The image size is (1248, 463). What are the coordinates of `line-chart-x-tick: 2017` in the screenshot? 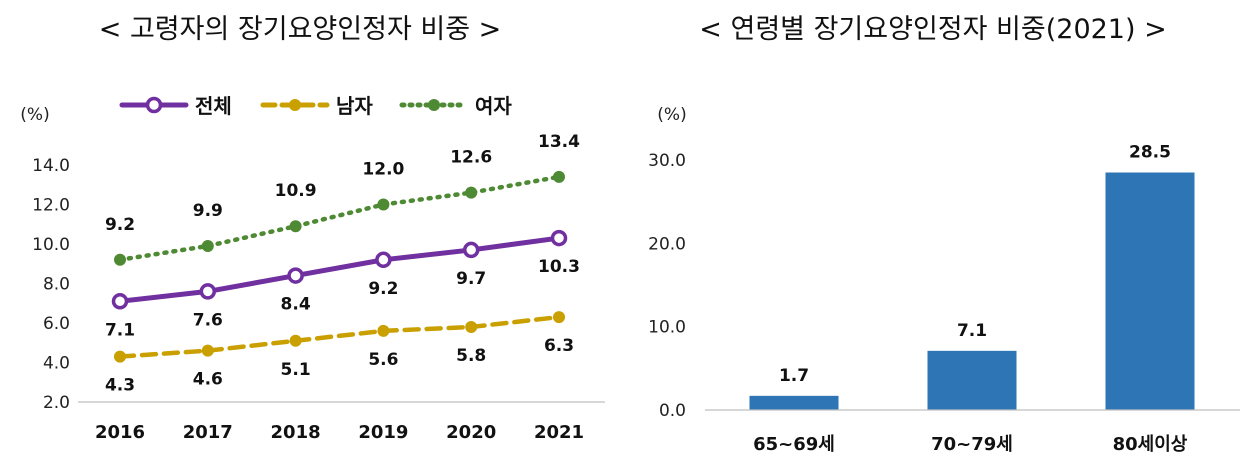 It's located at (208, 432).